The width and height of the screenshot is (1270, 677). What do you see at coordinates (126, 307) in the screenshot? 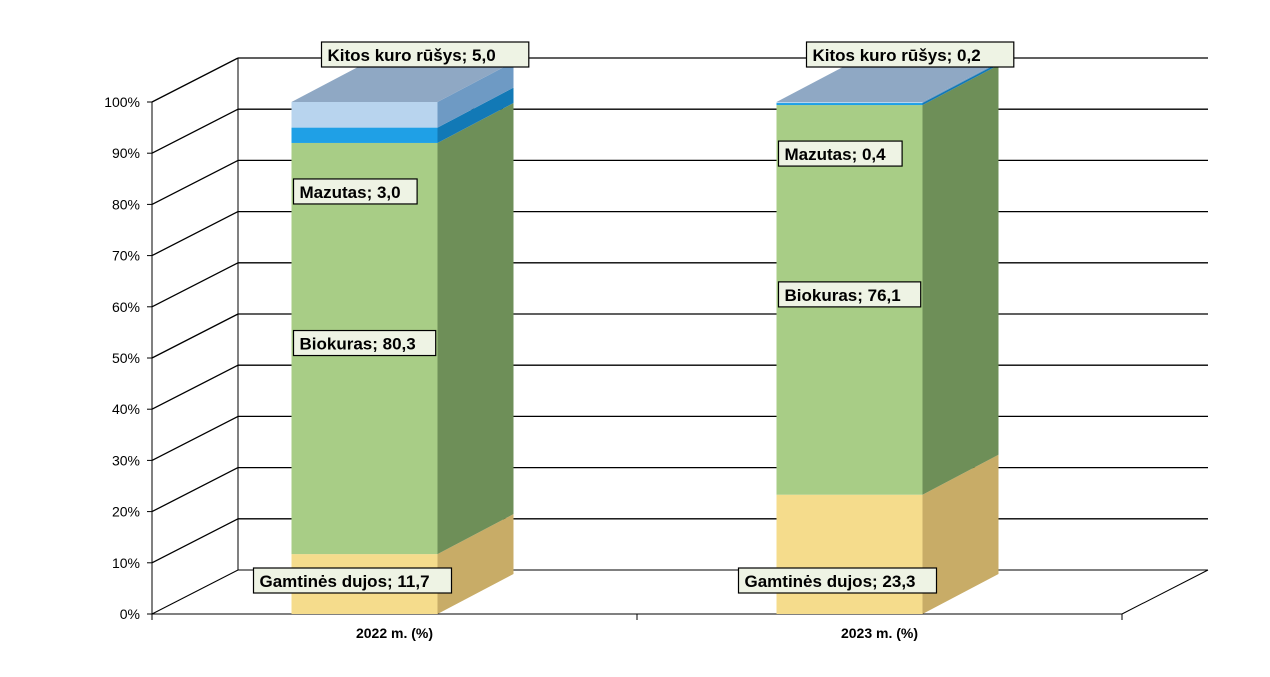
I see `y-tick-label: 60%` at bounding box center [126, 307].